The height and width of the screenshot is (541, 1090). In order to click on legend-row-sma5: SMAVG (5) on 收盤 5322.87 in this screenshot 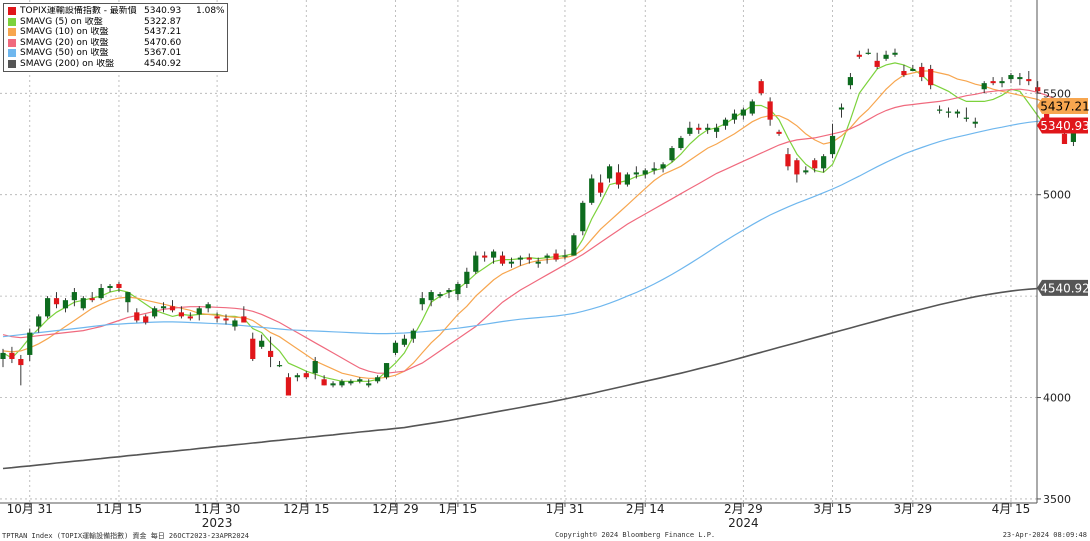, I will do `click(116, 22)`.